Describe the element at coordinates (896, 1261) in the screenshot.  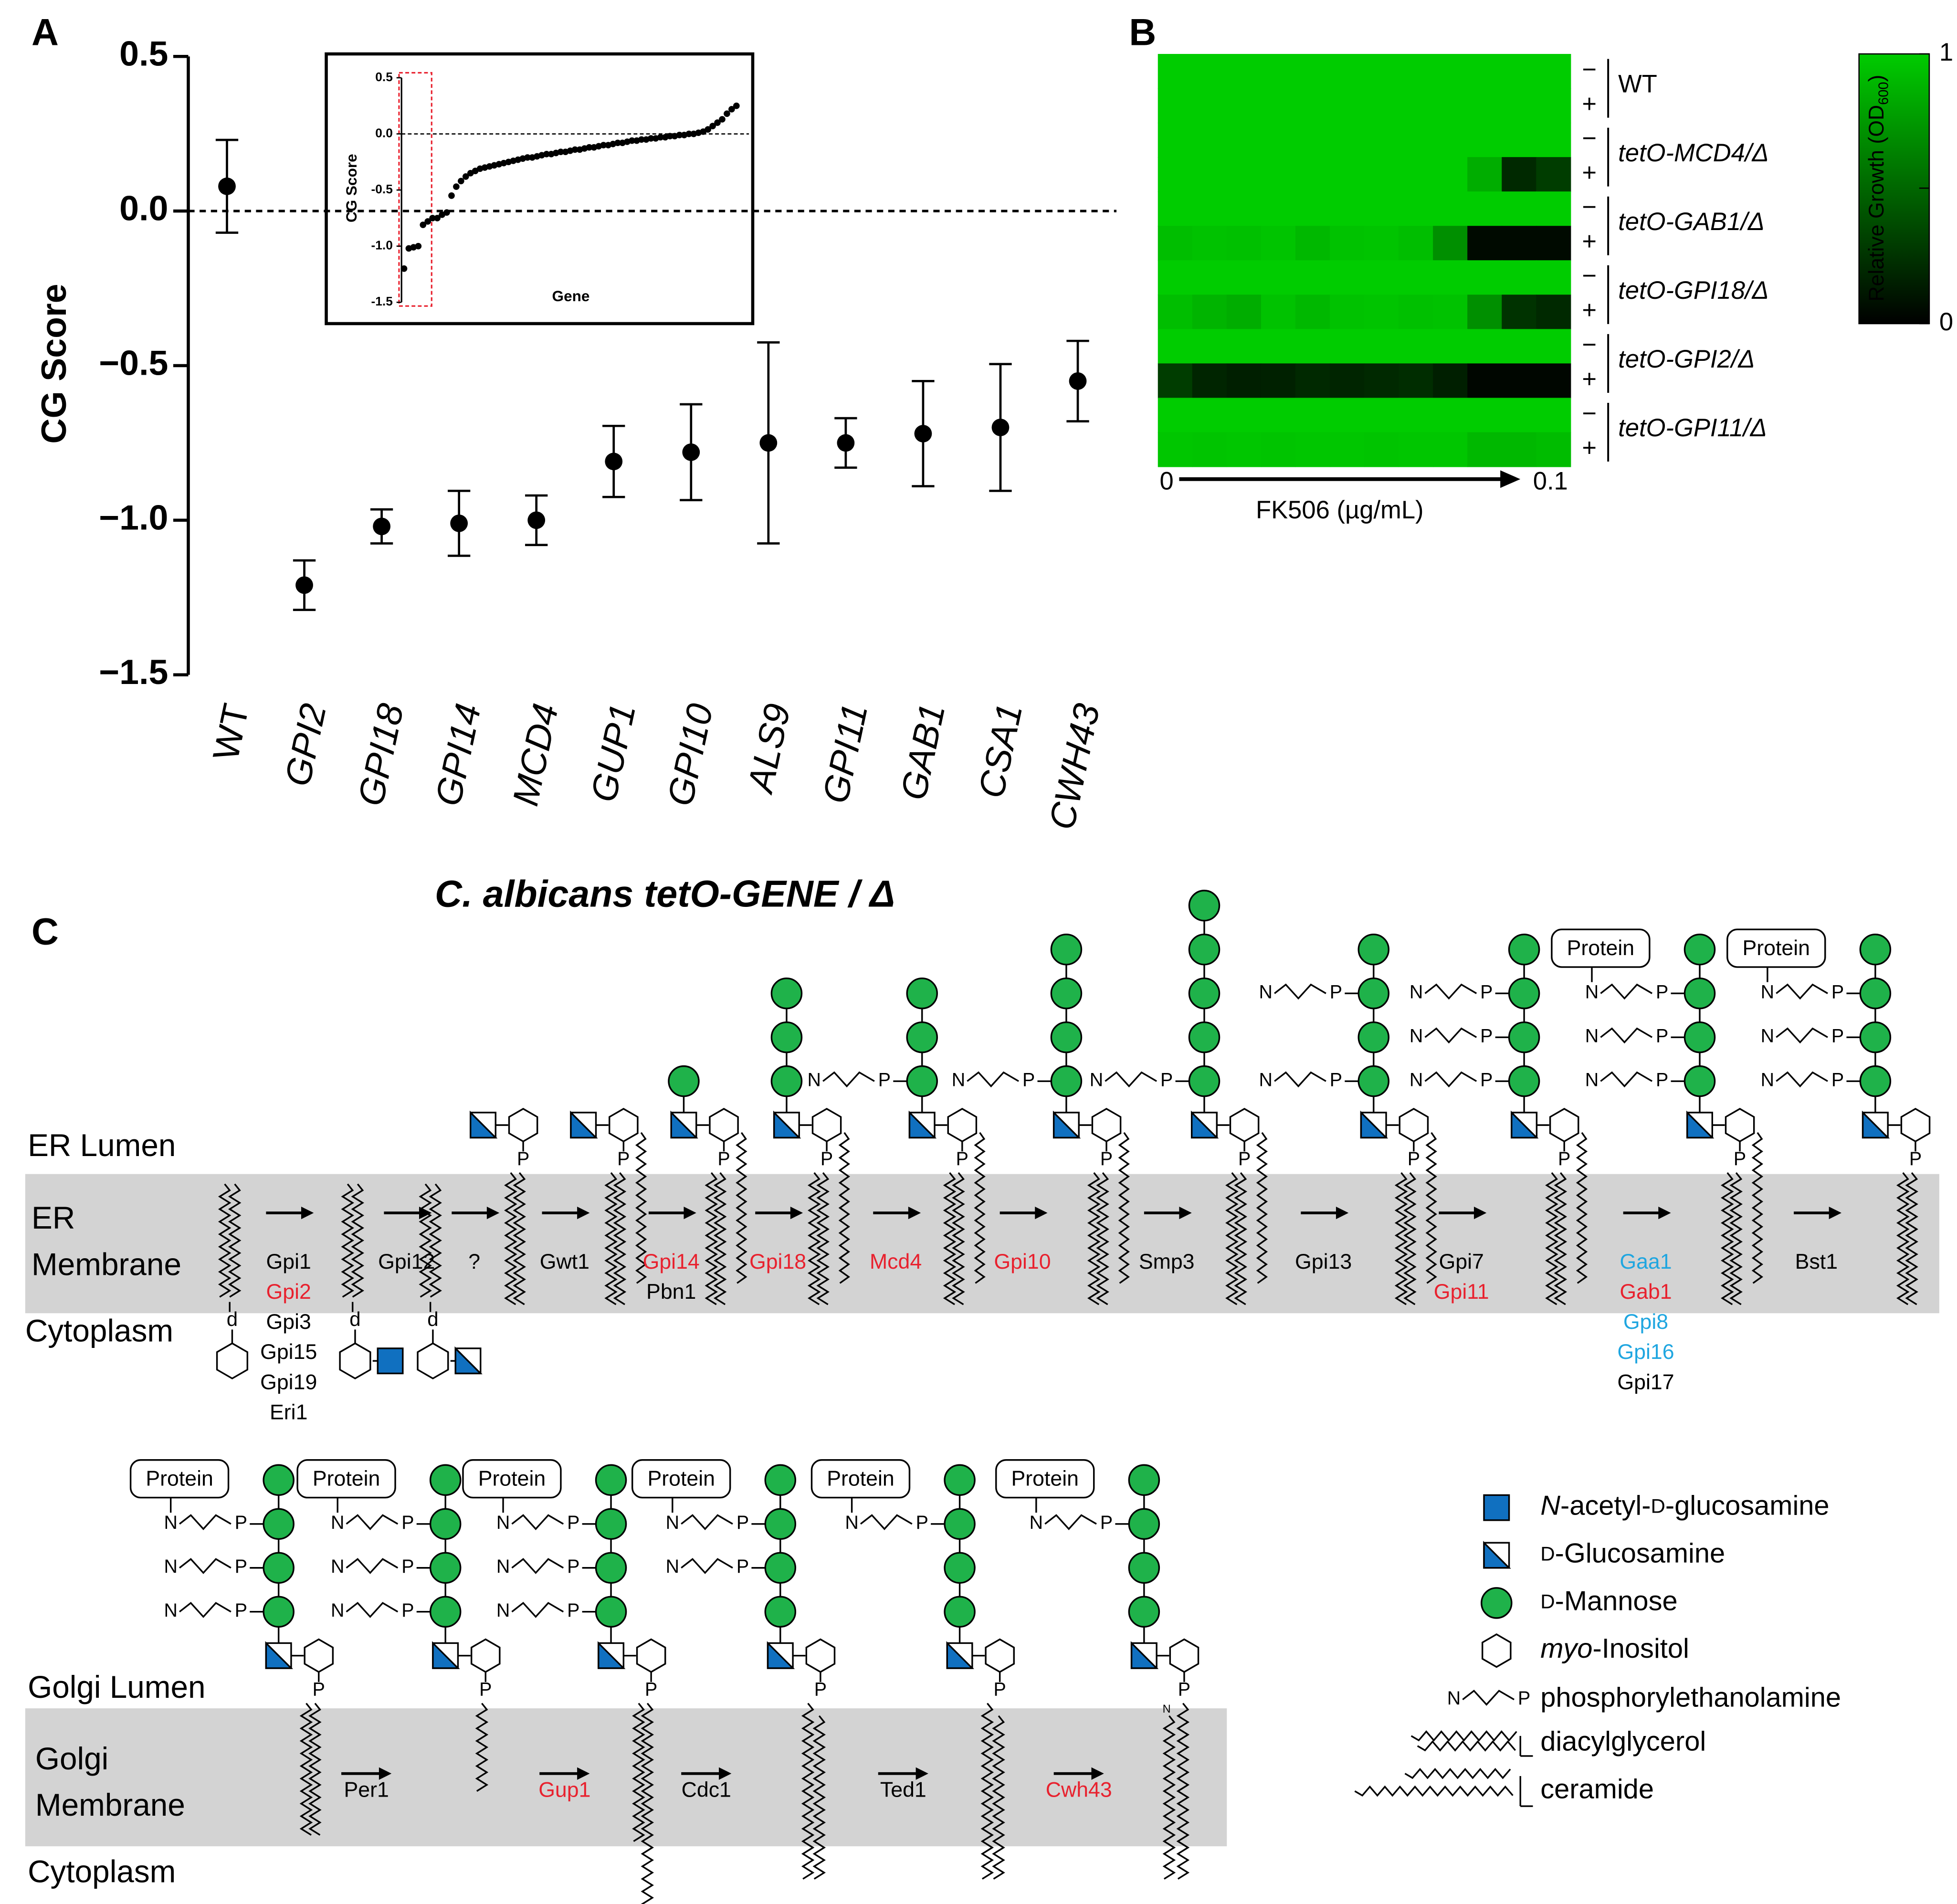
I see `enzyme-label: Mcd4` at that location.